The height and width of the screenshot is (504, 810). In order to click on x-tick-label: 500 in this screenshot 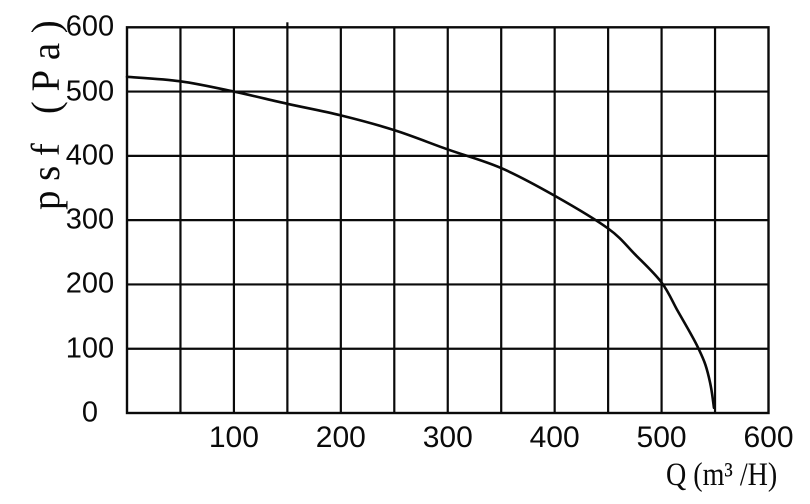, I will do `click(661, 437)`.